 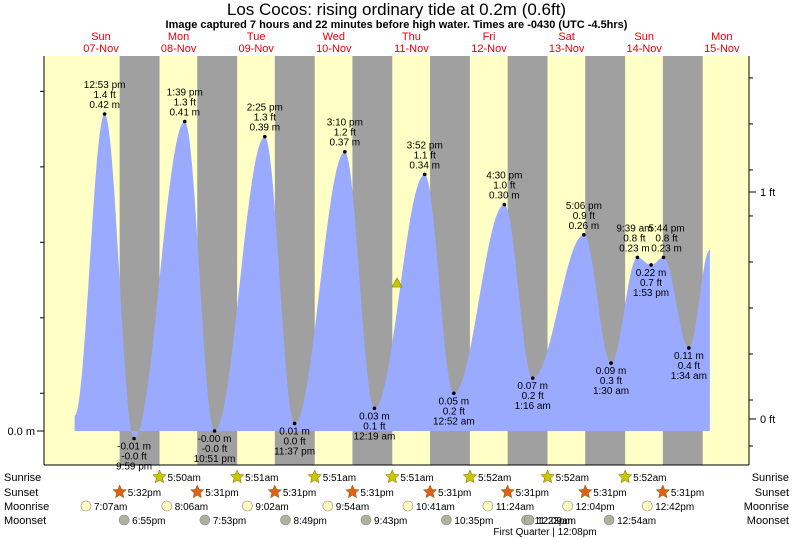 I want to click on event-time: 5:52am, so click(x=572, y=478).